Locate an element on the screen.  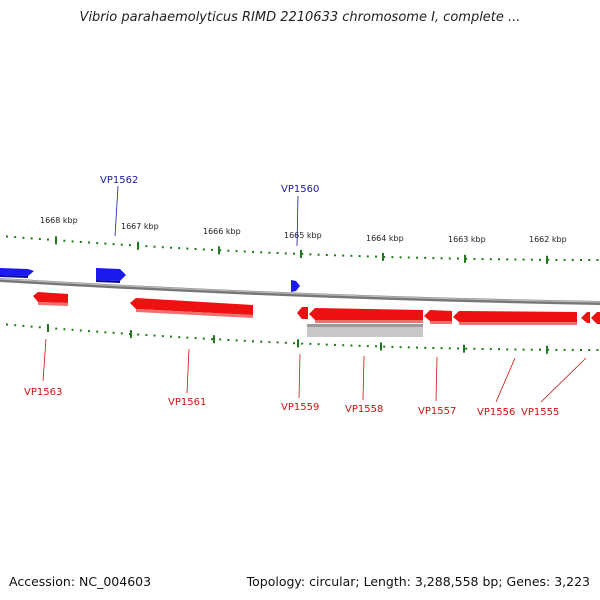
accession-label: Accession: NC_004603 is located at coordinates (80, 581).